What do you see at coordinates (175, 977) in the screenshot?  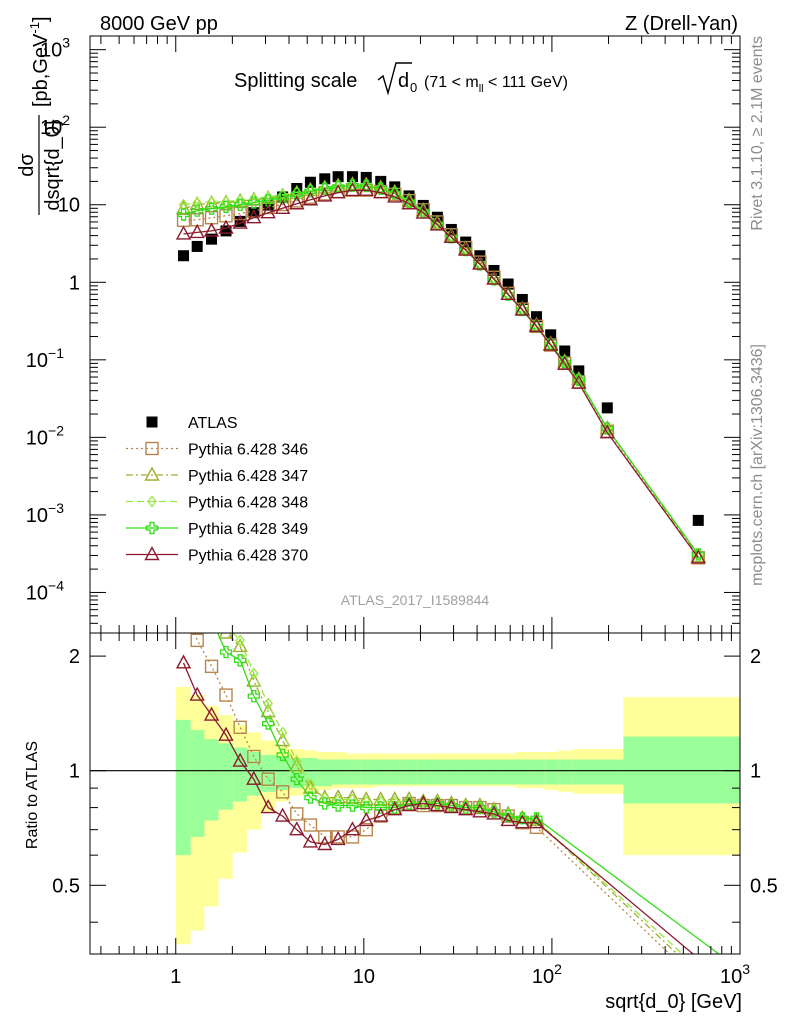 I see `x-tick-label: 1` at bounding box center [175, 977].